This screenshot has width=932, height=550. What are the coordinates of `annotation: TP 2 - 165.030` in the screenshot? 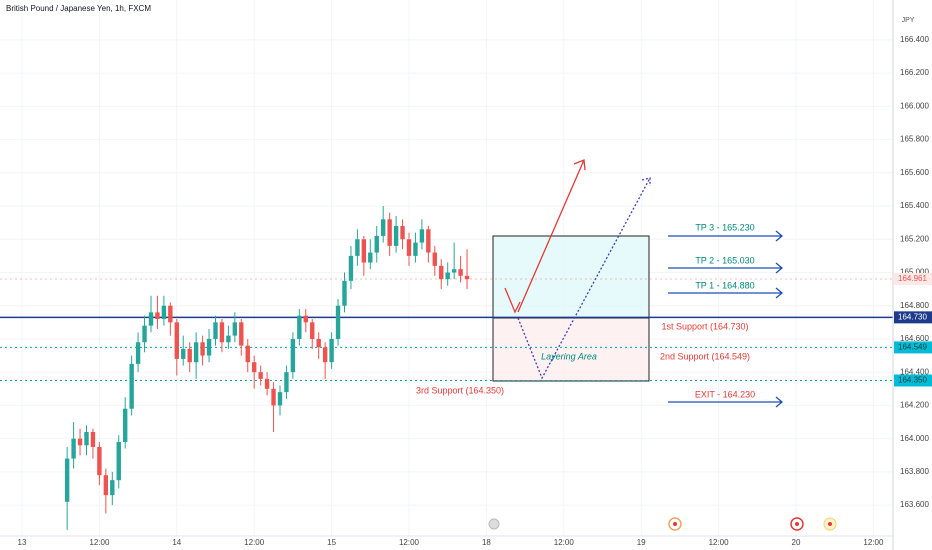 It's located at (724, 260).